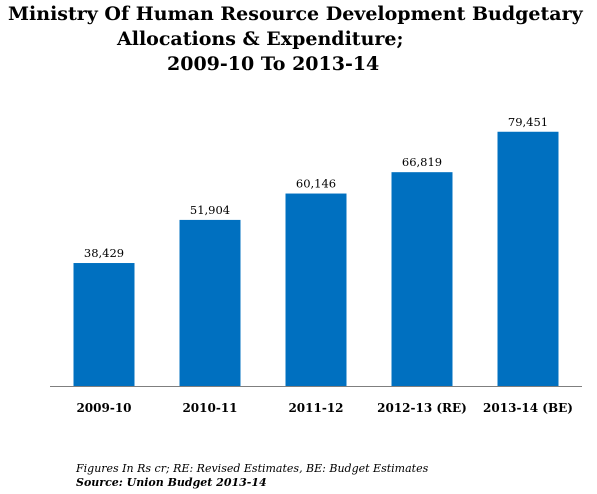  Describe the element at coordinates (422, 162) in the screenshot. I see `data-label: 66,819` at that location.